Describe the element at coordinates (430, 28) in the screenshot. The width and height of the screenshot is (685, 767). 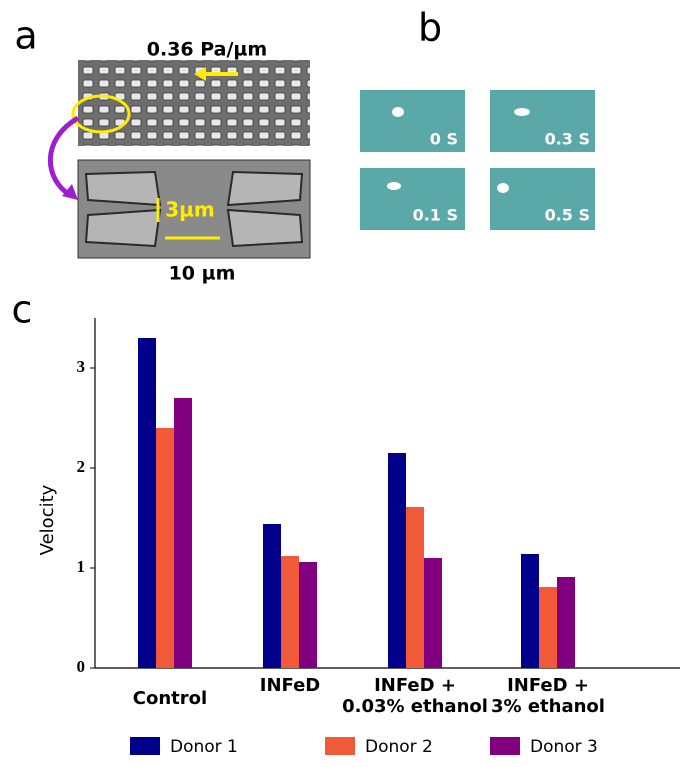
I see `panel-label: b` at that location.